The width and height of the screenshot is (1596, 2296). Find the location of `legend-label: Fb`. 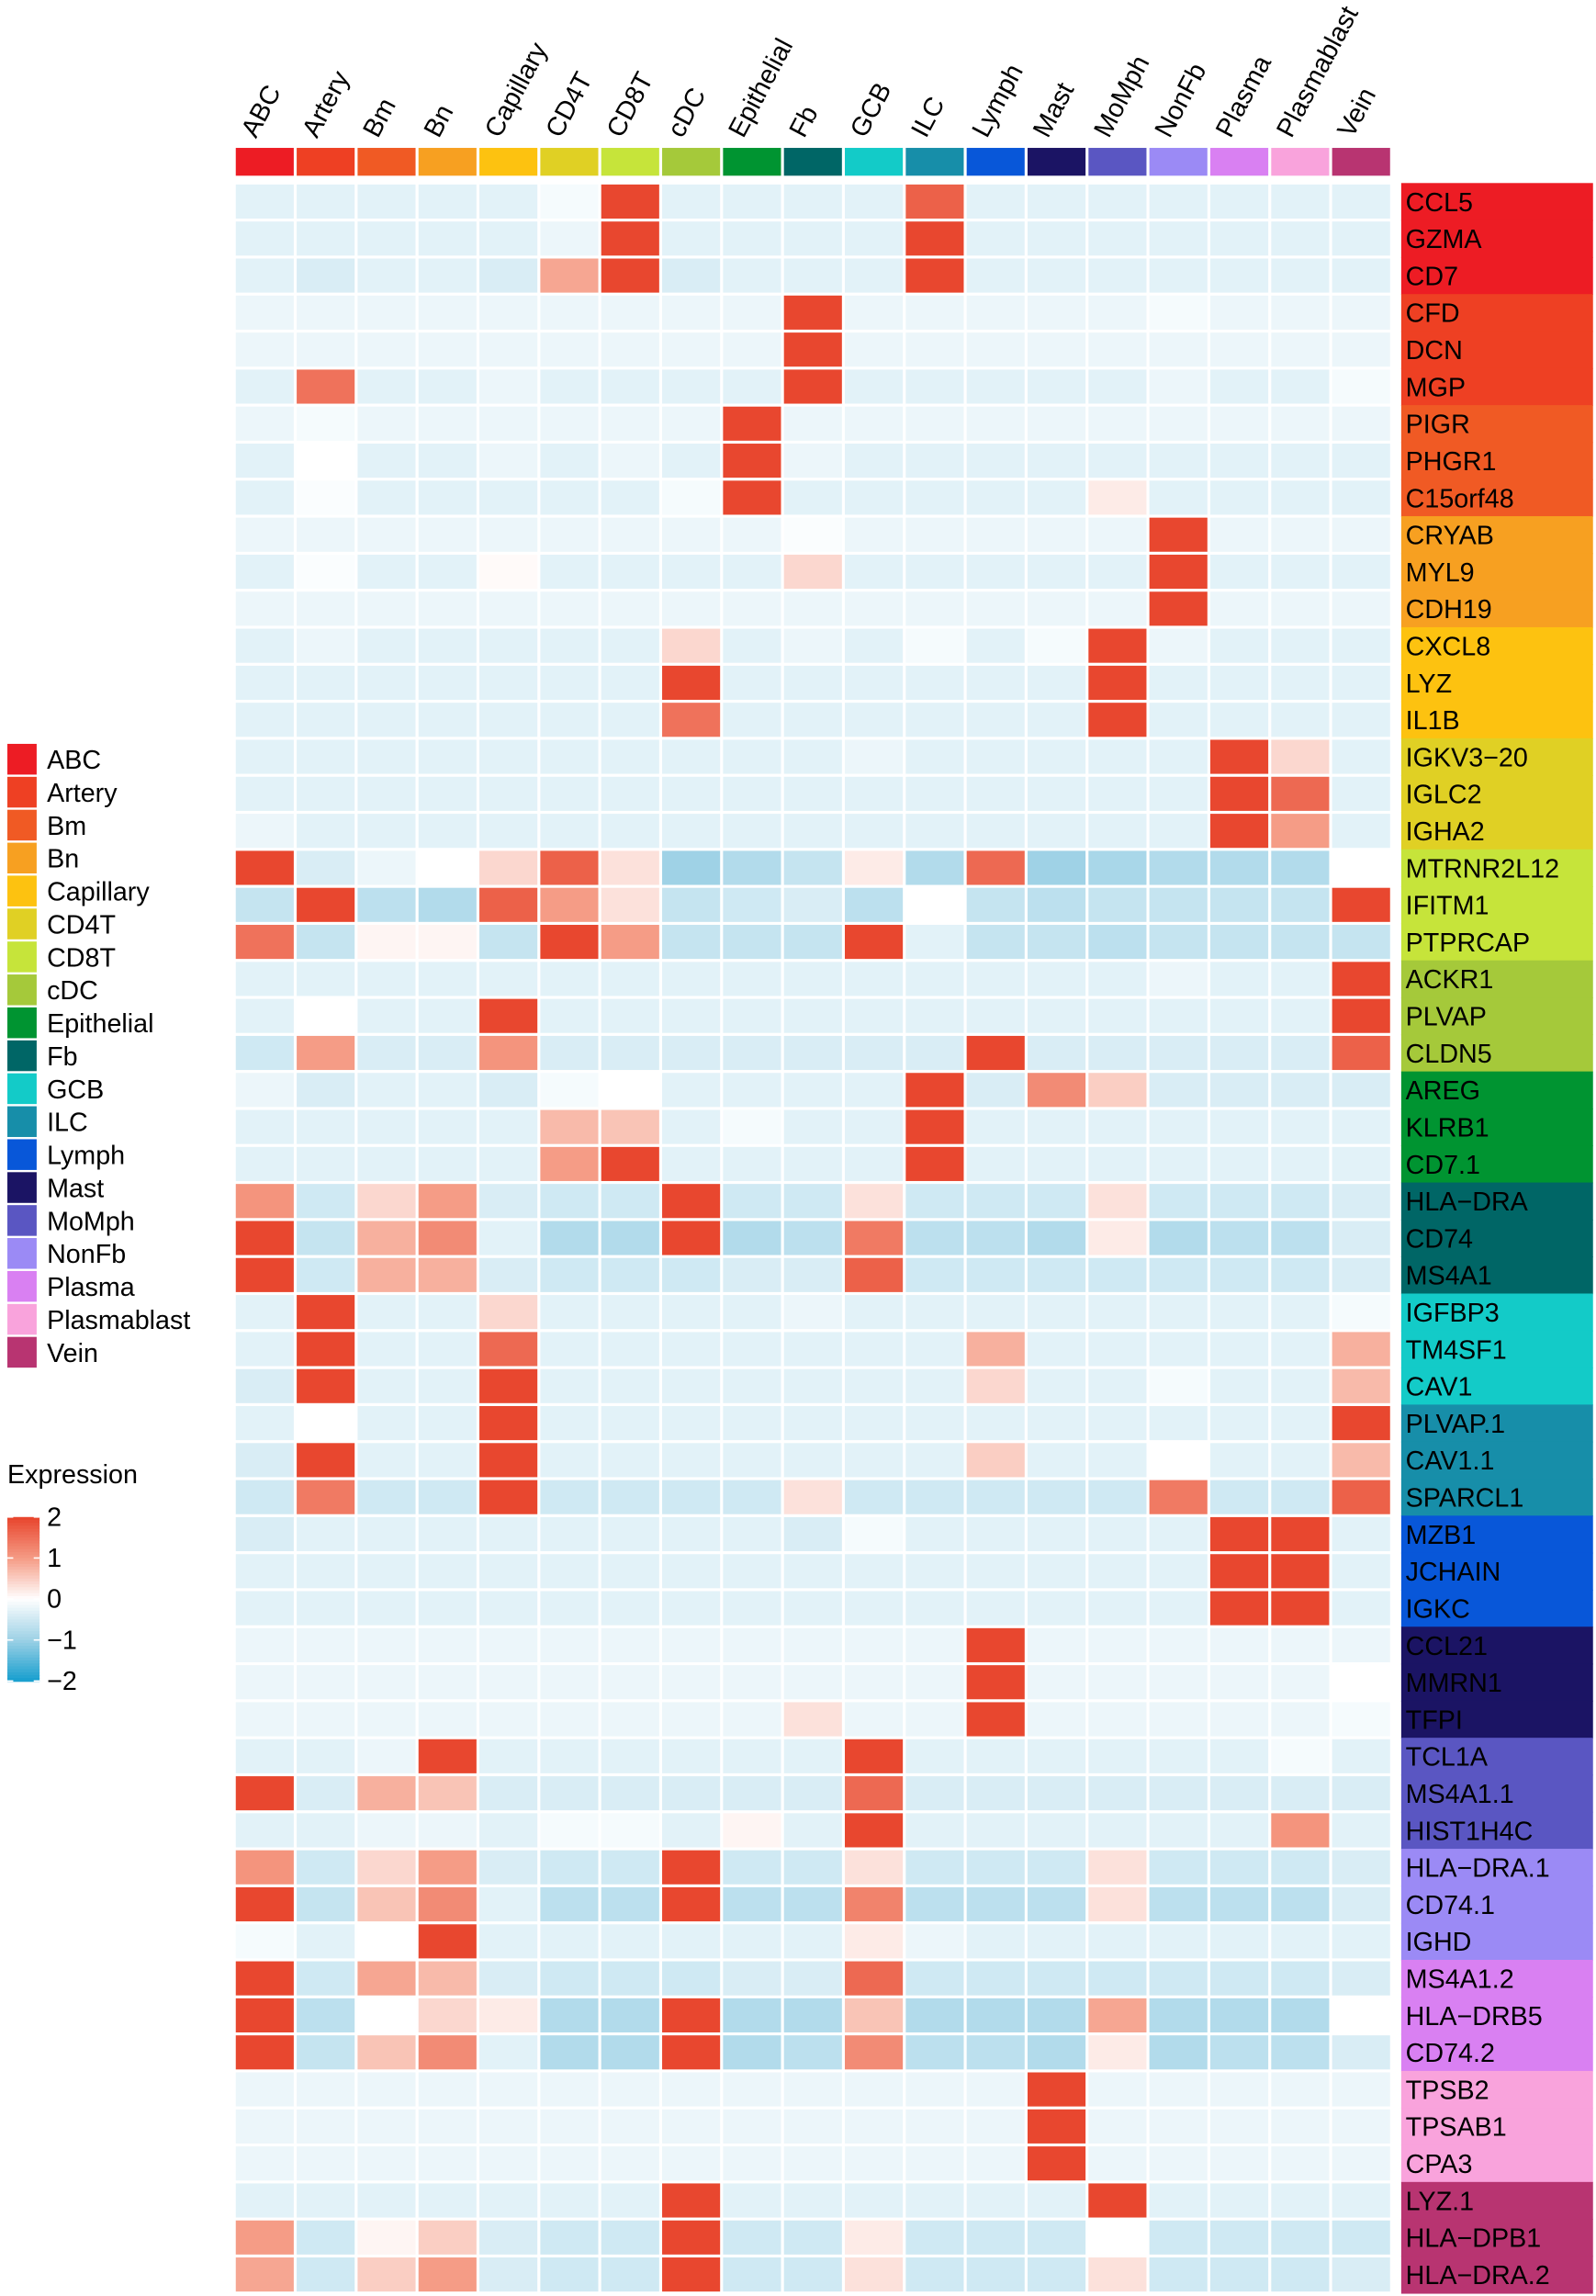

legend-label: Fb is located at coordinates (62, 1057).